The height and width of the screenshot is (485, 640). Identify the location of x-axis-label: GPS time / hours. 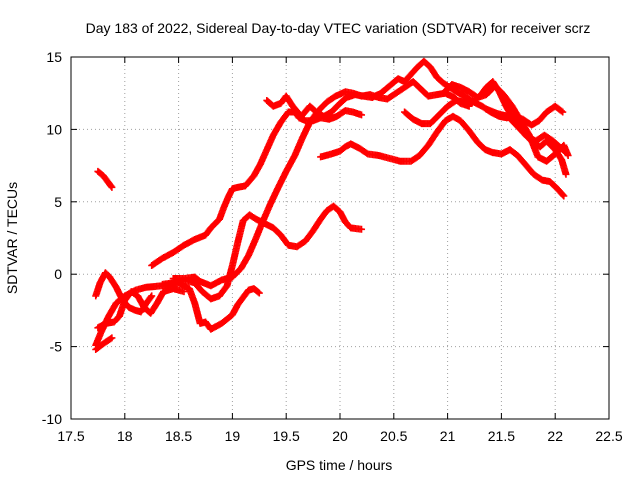
(339, 465).